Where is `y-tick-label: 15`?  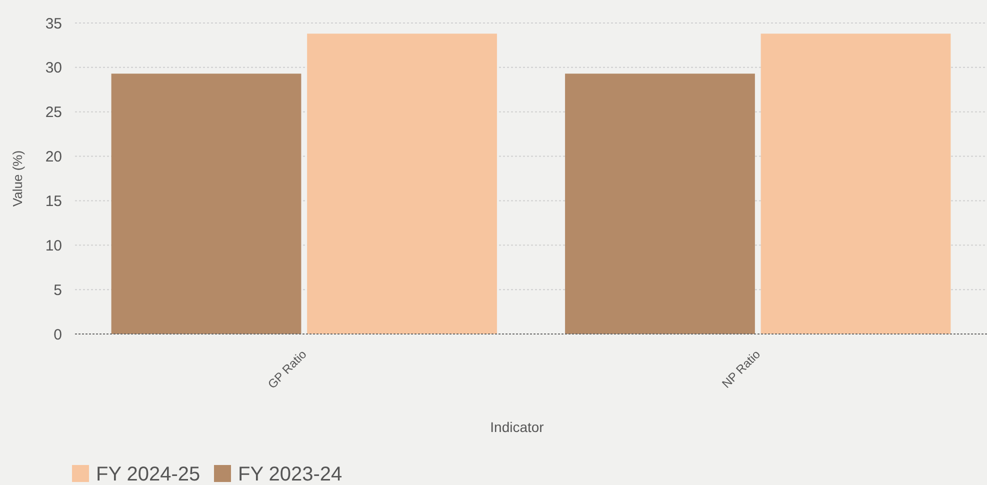 y-tick-label: 15 is located at coordinates (53, 201).